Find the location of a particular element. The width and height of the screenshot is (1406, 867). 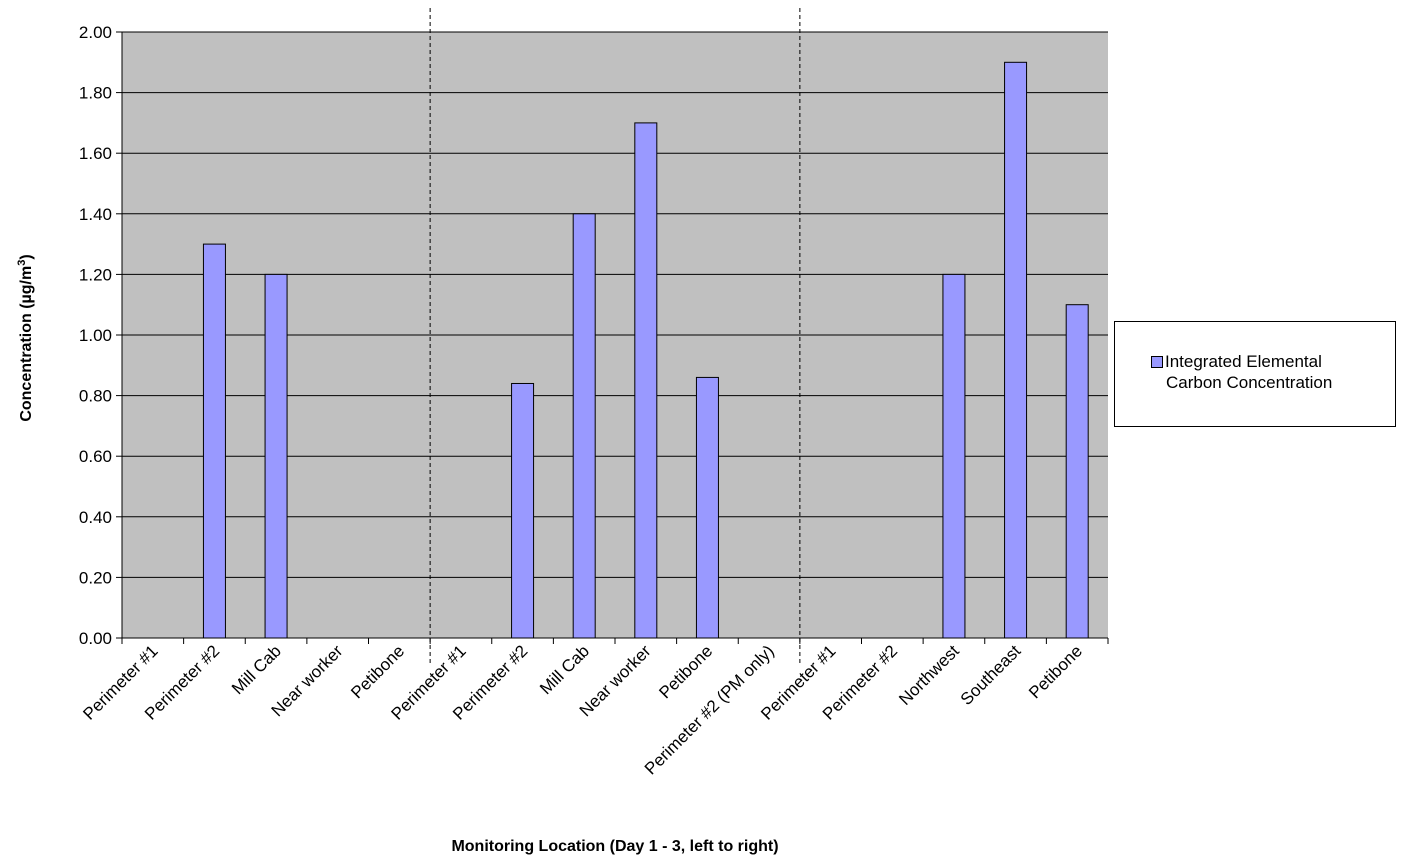

y-tick-label: 0.80 is located at coordinates (95, 396).